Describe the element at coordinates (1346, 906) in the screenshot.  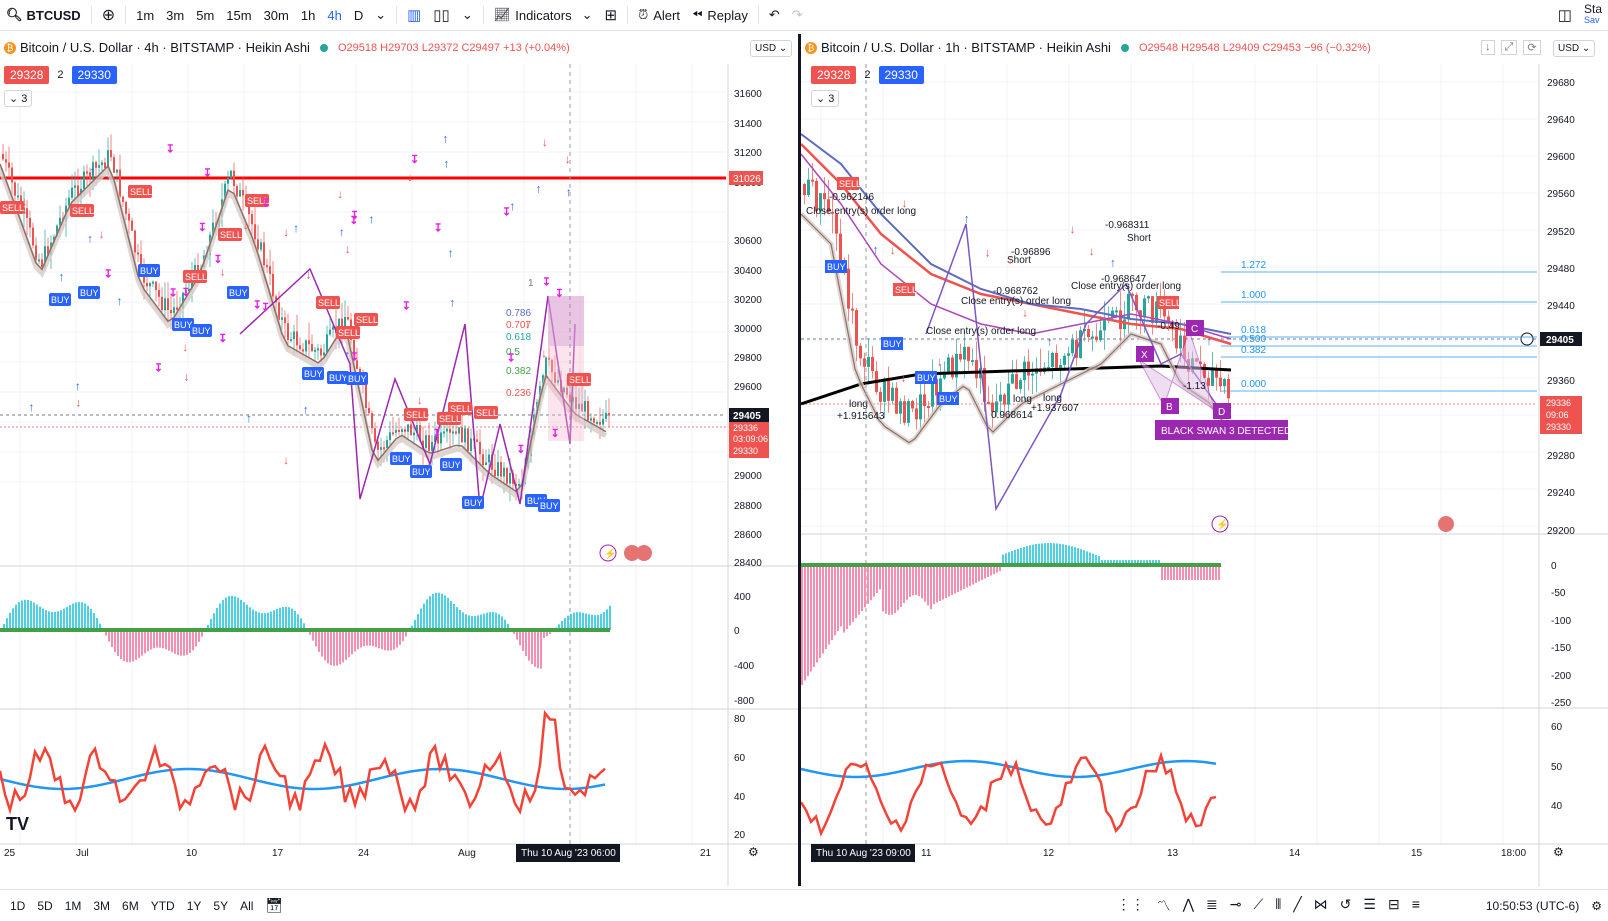
I see `curve-icon: ↺` at that location.